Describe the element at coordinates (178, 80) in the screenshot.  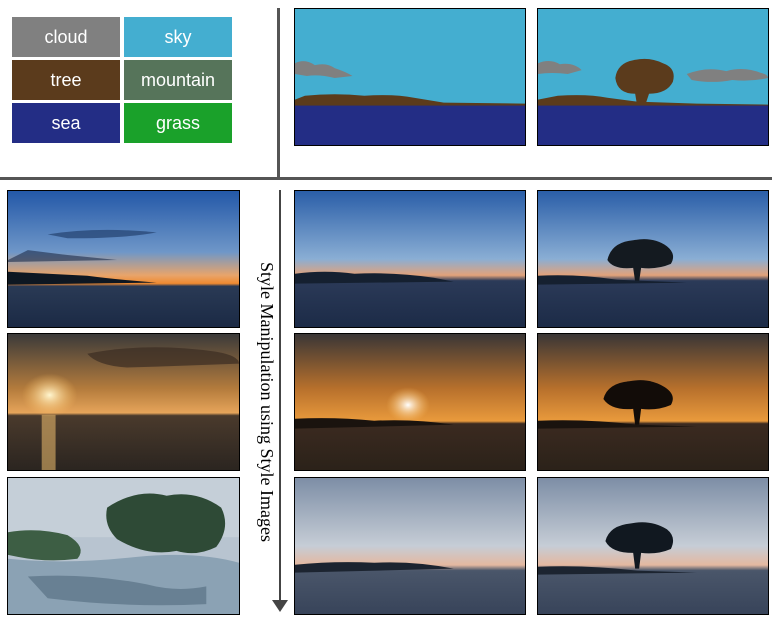
I see `legend-mountain: mountain` at that location.